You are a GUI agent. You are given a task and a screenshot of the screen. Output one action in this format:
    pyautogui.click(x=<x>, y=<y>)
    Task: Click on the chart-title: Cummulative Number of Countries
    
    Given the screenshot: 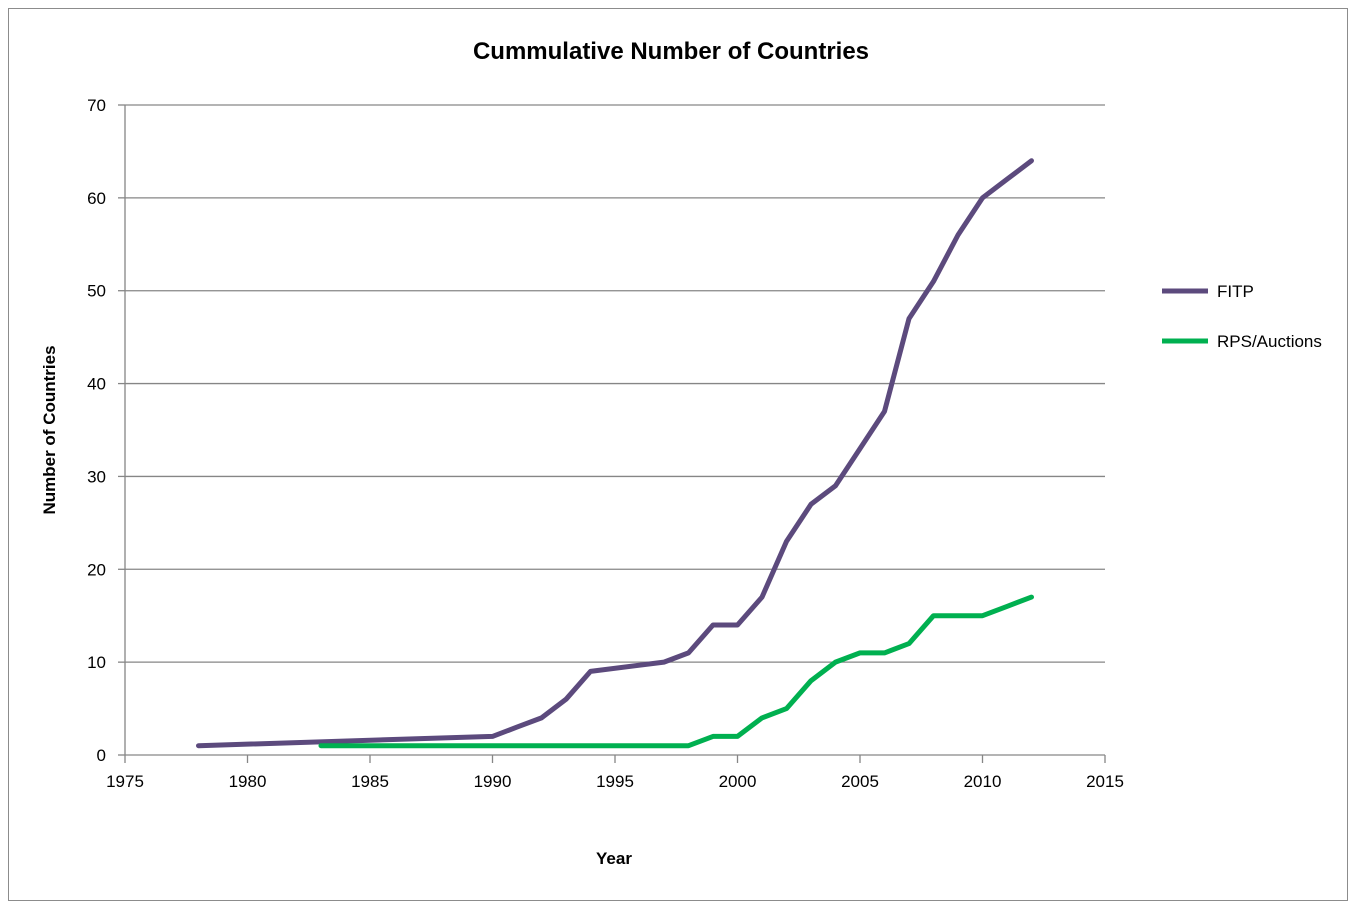 What is the action you would take?
    pyautogui.click(x=671, y=51)
    